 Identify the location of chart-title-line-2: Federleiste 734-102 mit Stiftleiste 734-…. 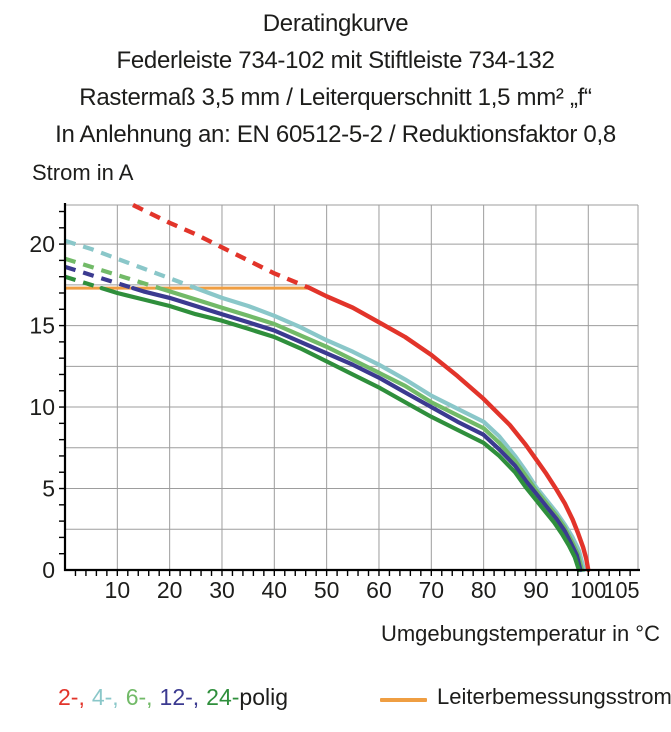
(335, 60).